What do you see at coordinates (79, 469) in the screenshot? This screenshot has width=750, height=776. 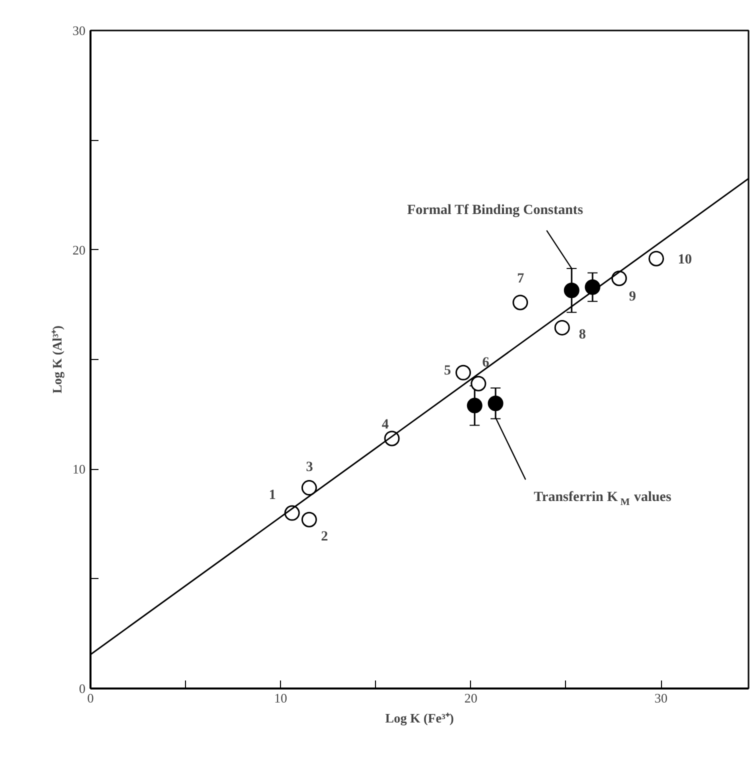 I see `y-tick-label: 10` at bounding box center [79, 469].